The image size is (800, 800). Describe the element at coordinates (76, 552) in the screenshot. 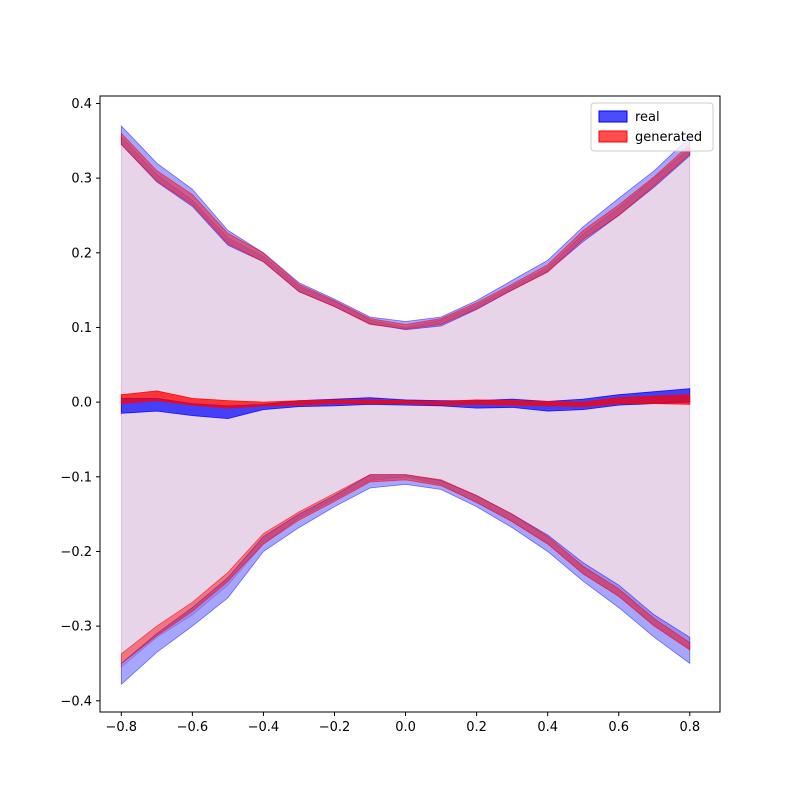

I see `y-tick-label: −0.2` at that location.